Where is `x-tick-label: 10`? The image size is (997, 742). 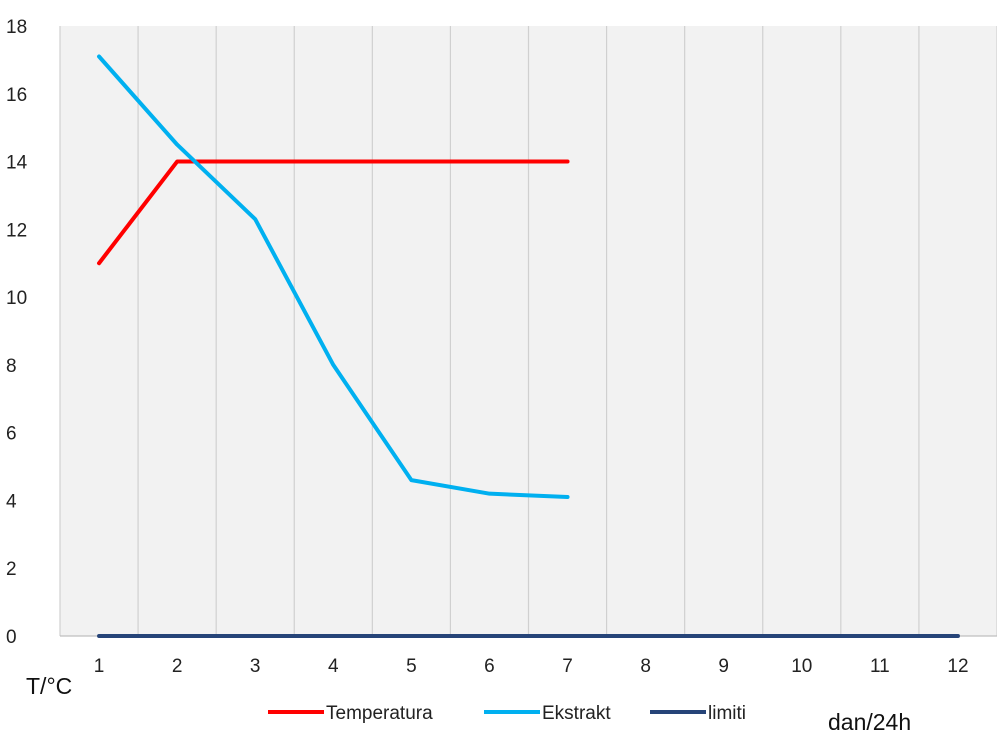
x-tick-label: 10 is located at coordinates (801, 666).